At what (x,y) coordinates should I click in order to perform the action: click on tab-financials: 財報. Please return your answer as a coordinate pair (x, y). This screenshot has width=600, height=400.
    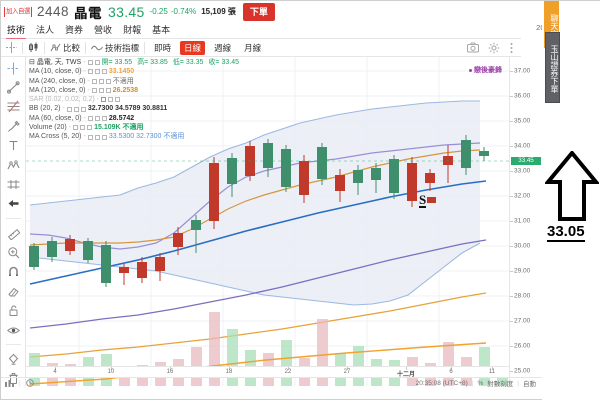
    Looking at the image, I should click on (132, 29).